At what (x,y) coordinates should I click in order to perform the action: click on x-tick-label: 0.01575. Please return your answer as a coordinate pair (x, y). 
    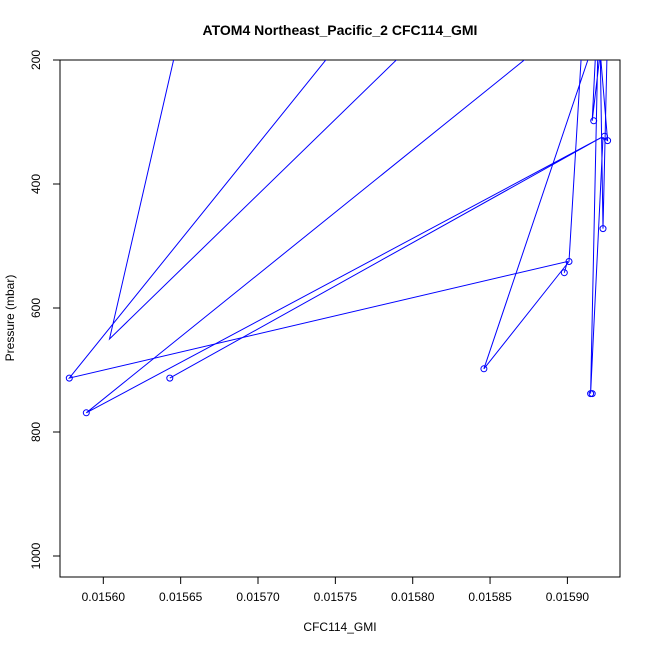
    Looking at the image, I should click on (336, 597).